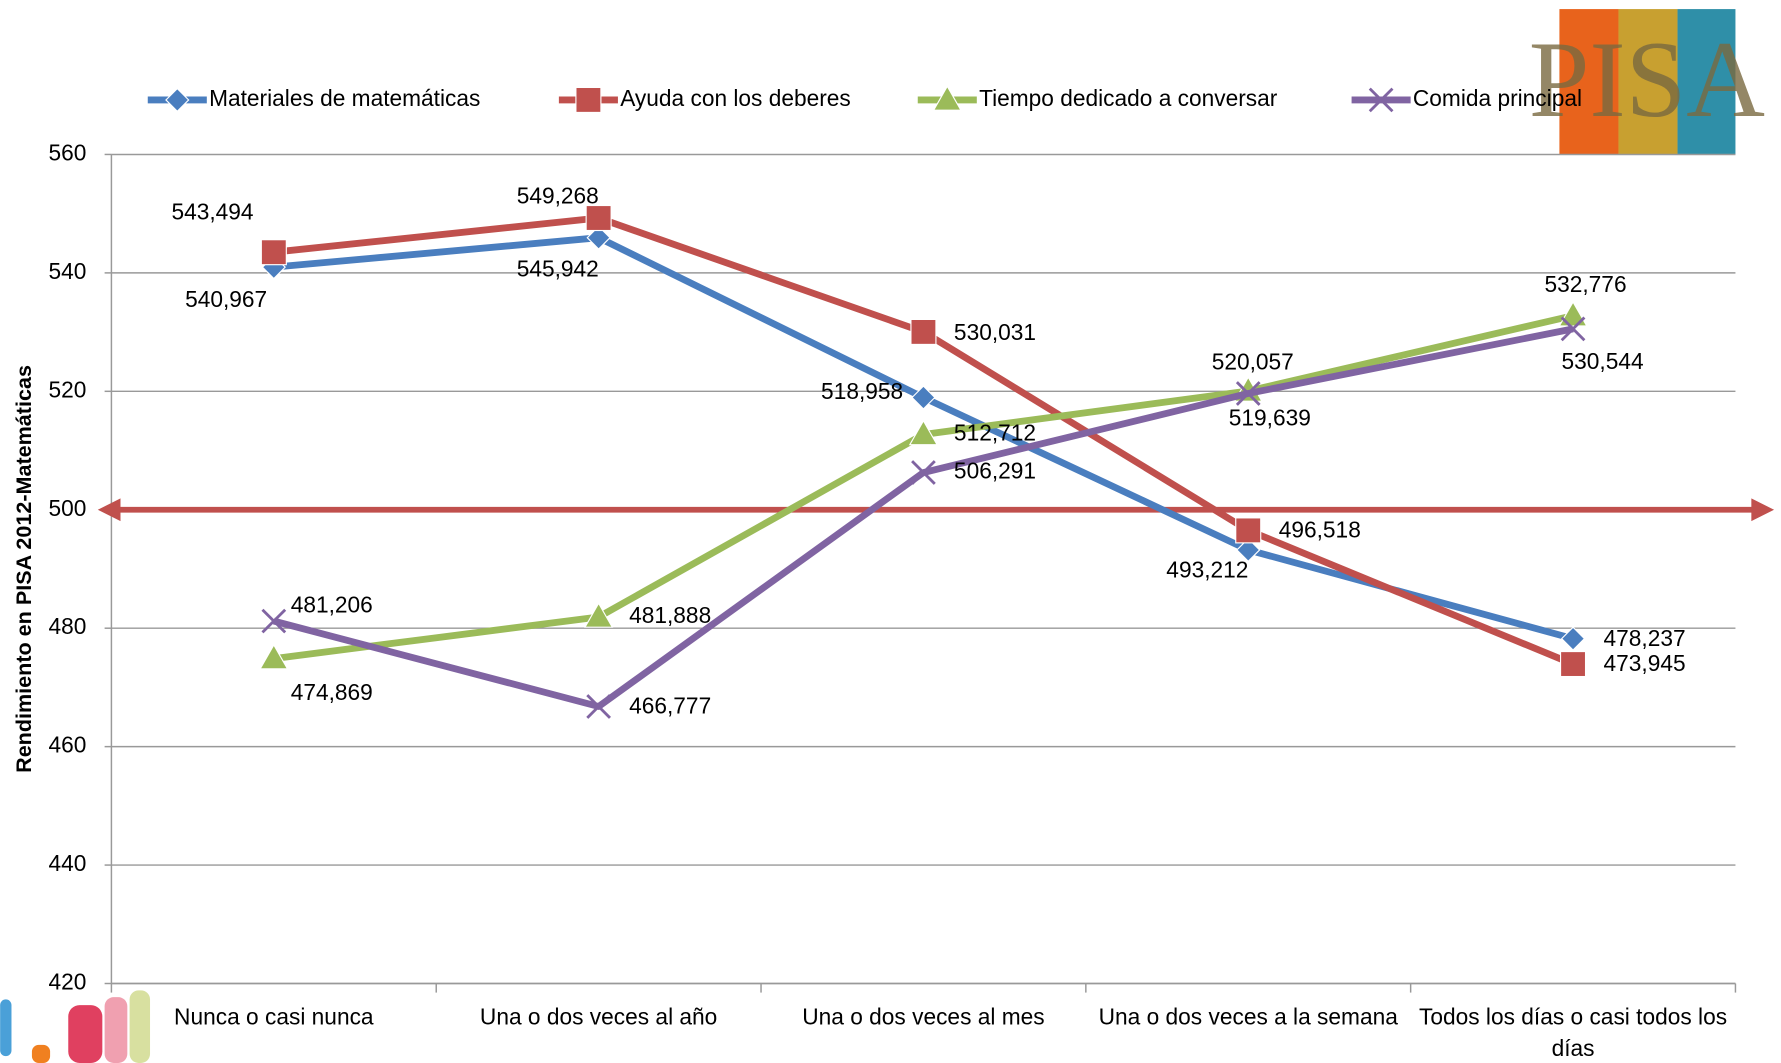 The height and width of the screenshot is (1063, 1781). I want to click on x-tick-label-box: Una o dos veces a la semana, so click(1248, 1018).